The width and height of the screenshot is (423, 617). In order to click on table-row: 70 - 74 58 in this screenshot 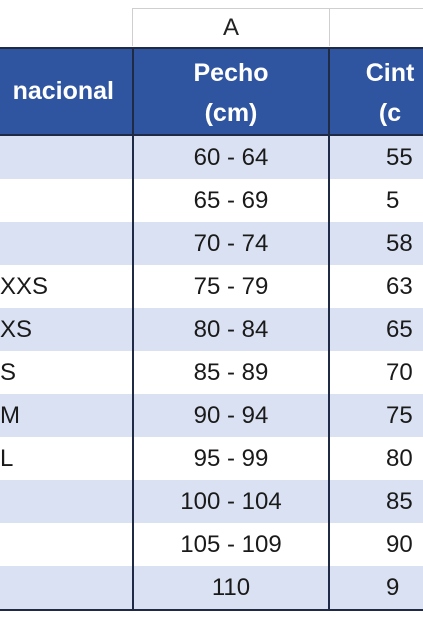, I will do `click(211, 243)`.